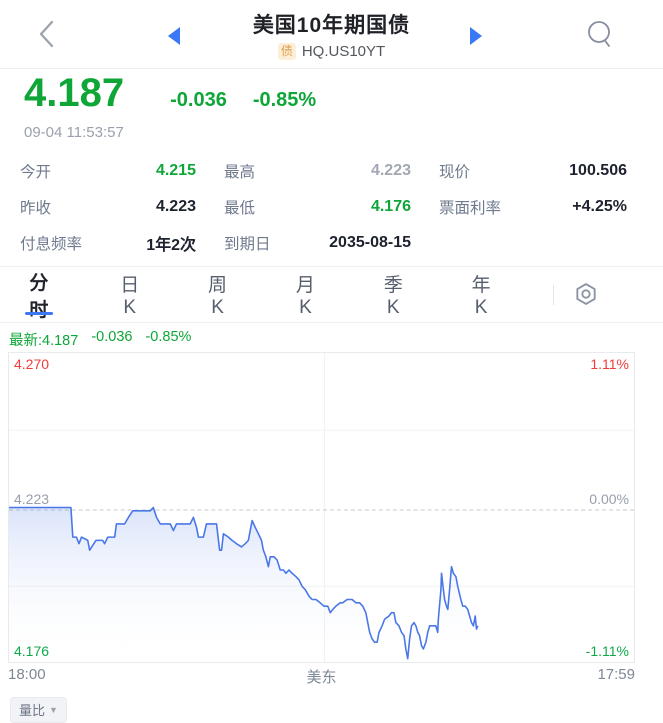 The image size is (663, 723). What do you see at coordinates (533, 243) in the screenshot?
I see `stat-item-empty` at bounding box center [533, 243].